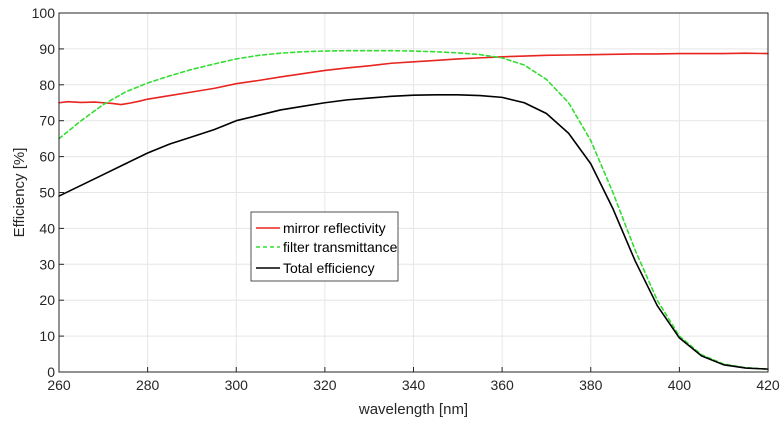  Describe the element at coordinates (47, 336) in the screenshot. I see `y-tick-label: 10` at that location.